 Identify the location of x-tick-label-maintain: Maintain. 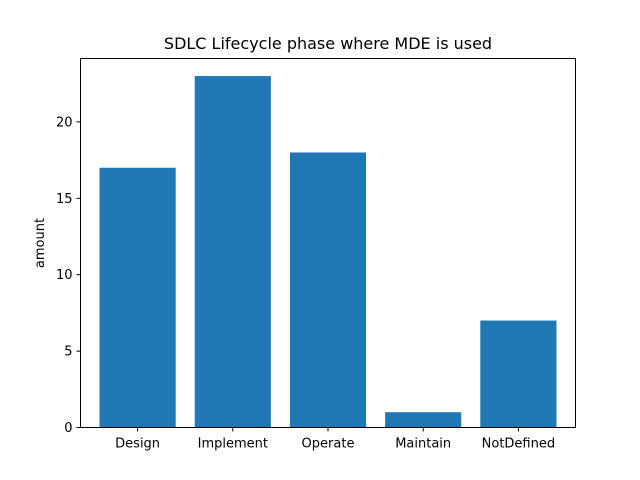
(423, 444).